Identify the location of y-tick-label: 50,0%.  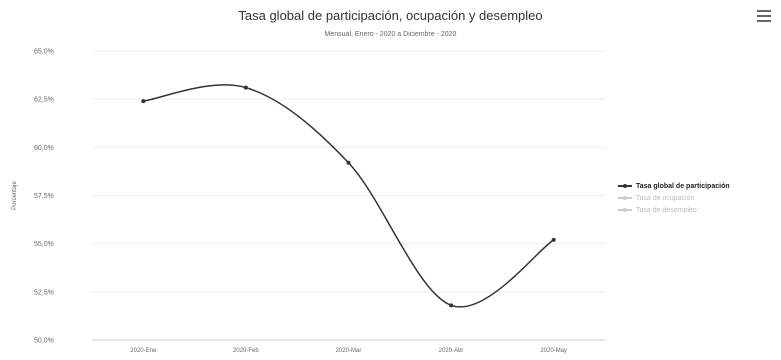
(44, 341).